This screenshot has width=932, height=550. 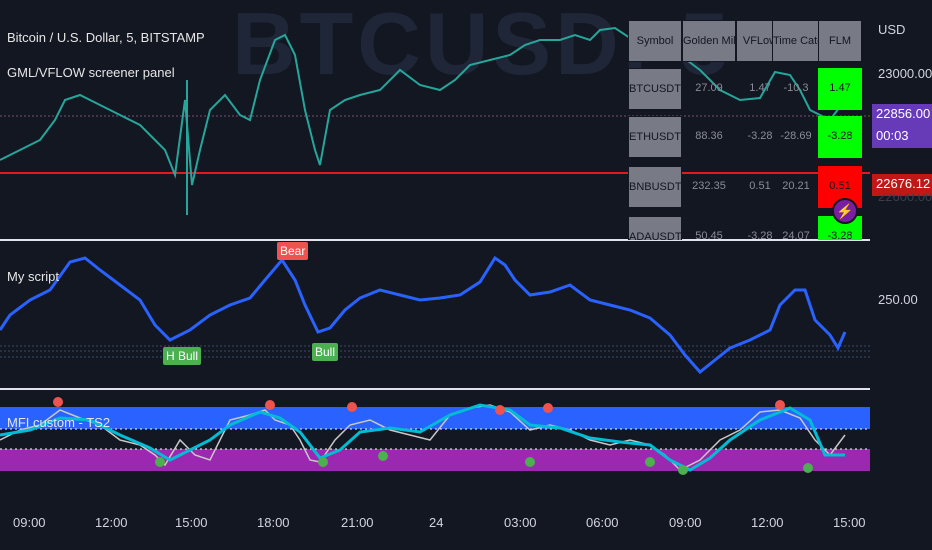 I want to click on mfi-signal-line, so click(x=422, y=437).